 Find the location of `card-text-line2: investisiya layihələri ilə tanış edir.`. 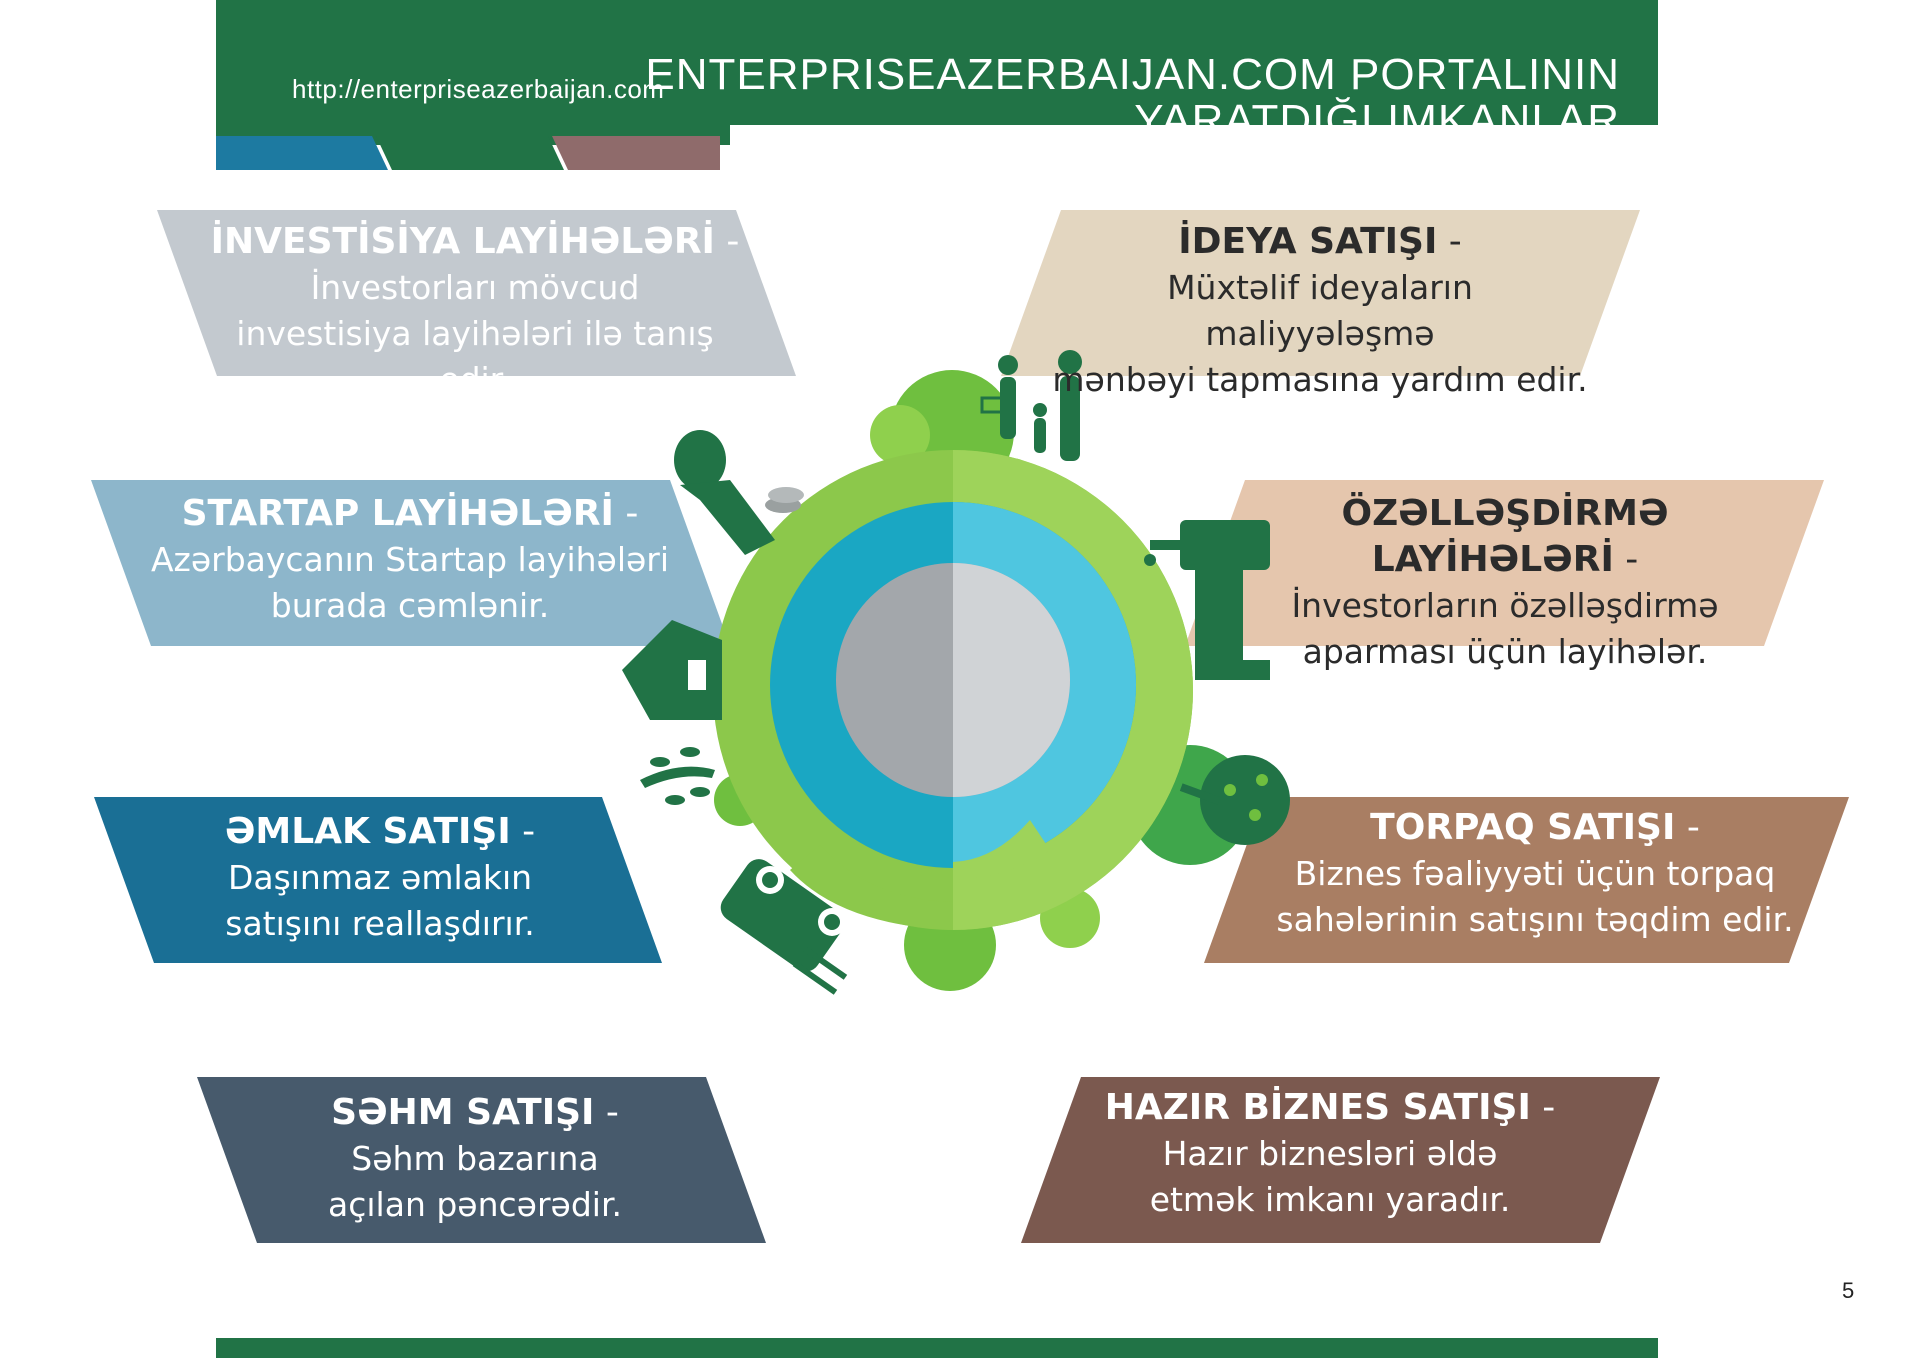

card-text-line2: investisiya layihələri ilə tanış edir. is located at coordinates (475, 356).